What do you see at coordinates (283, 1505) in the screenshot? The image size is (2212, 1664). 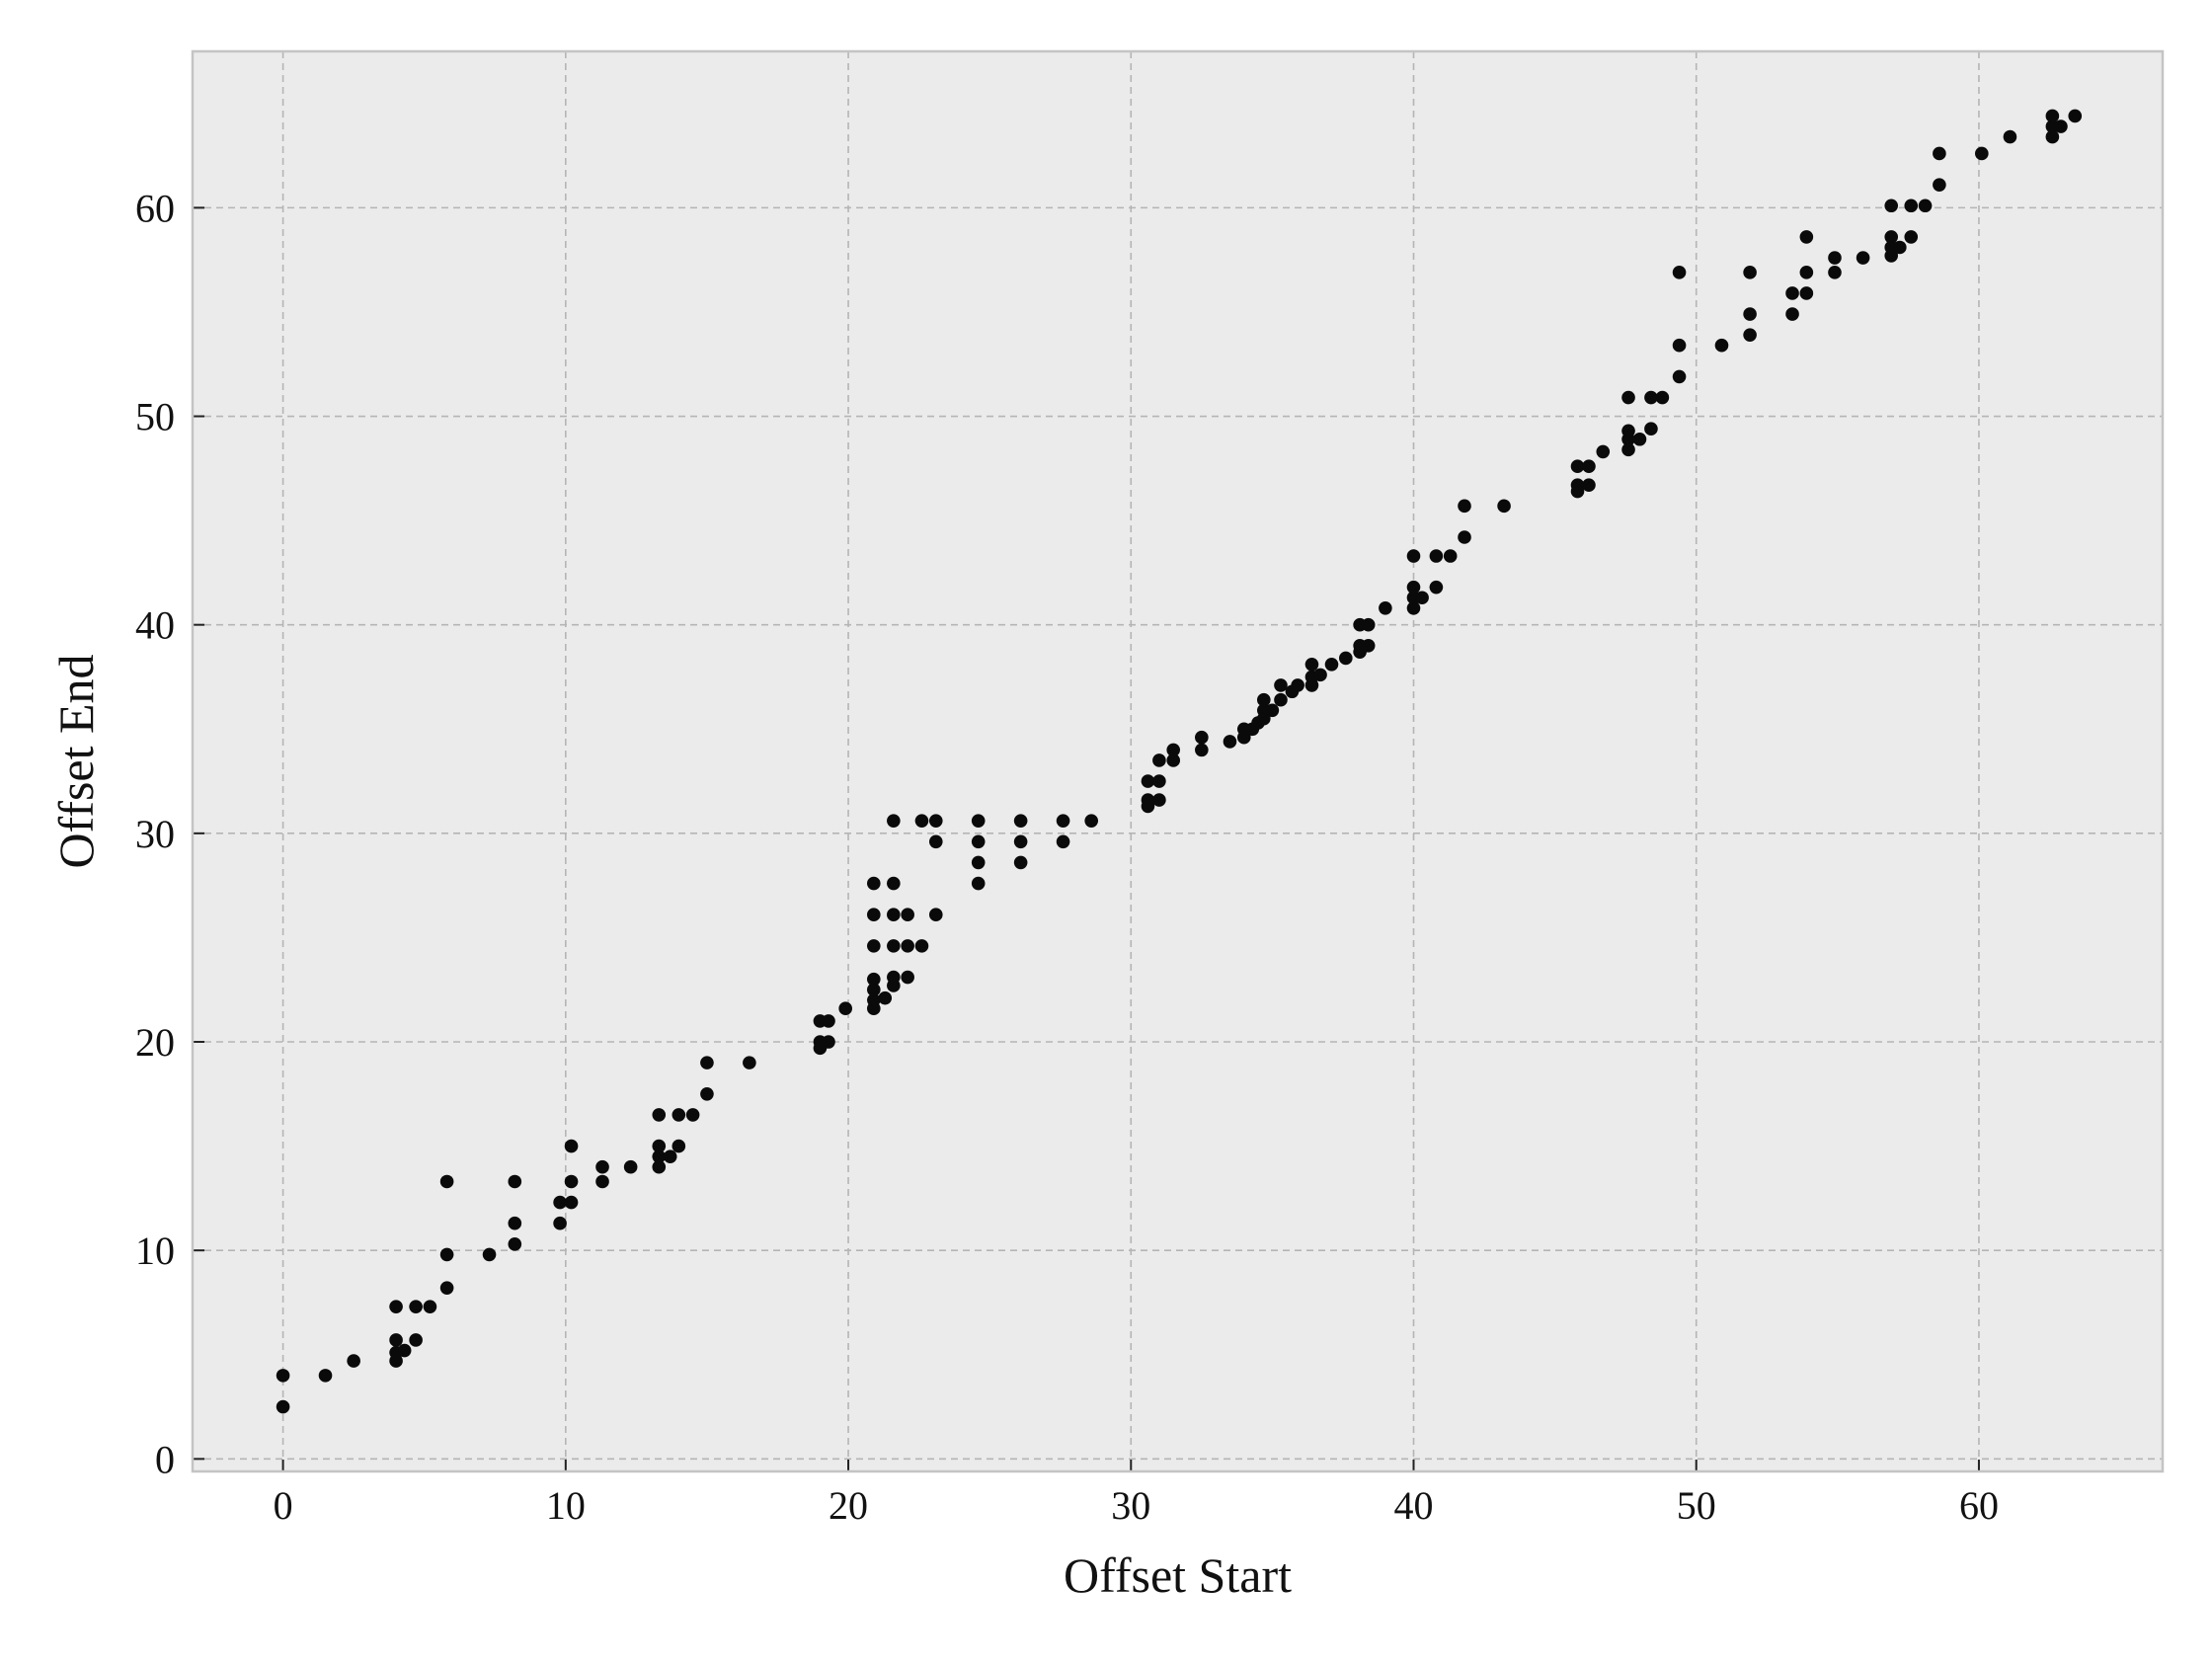 I see `x-tick-label: 0` at bounding box center [283, 1505].